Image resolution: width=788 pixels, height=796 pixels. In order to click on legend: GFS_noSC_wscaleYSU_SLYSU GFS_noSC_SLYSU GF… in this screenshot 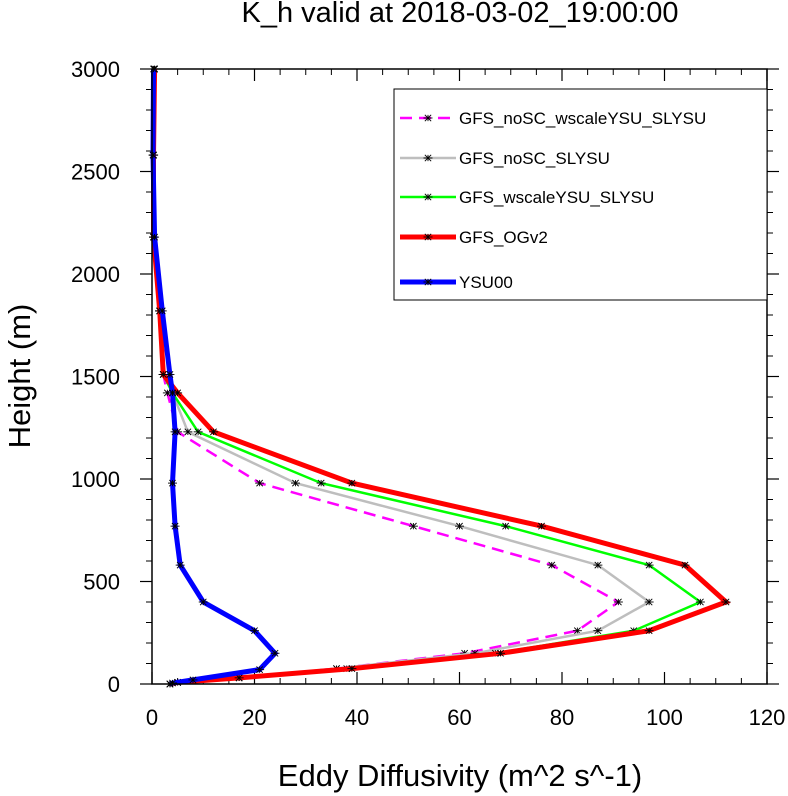, I will do `click(580, 194)`.